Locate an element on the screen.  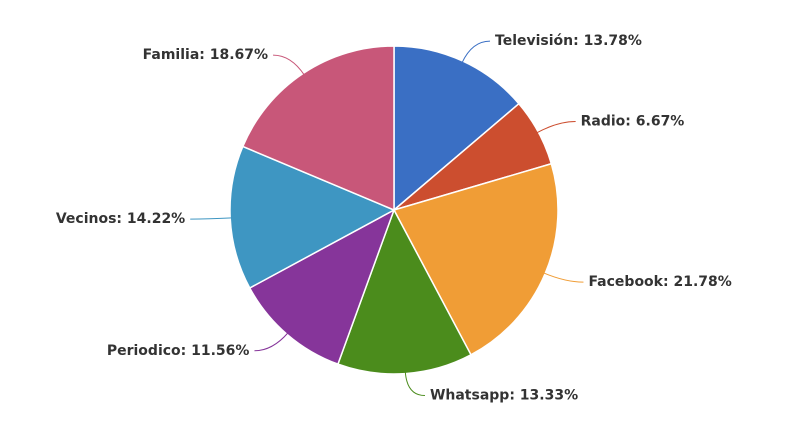
data-label: Televisión: 13.78% is located at coordinates (568, 41).